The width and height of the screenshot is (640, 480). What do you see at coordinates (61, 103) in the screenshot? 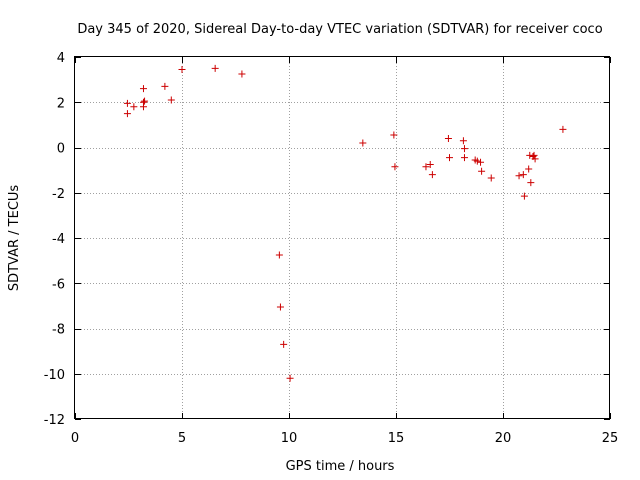
I see `y-tick-label: 2` at bounding box center [61, 103].